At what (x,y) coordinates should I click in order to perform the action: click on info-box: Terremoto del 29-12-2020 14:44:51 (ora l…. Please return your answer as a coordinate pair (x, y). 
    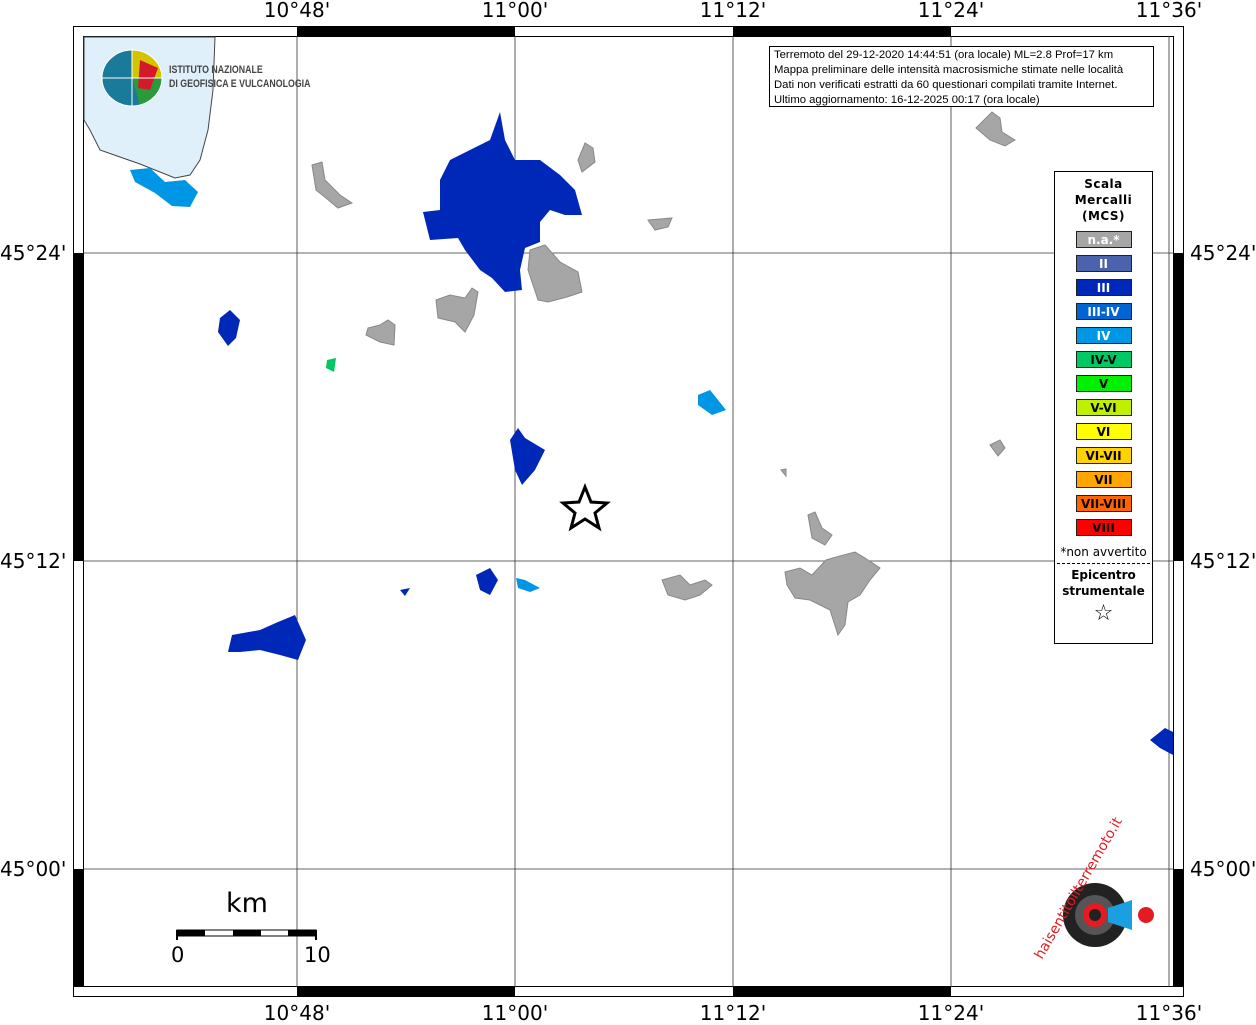
    Looking at the image, I should click on (961, 76).